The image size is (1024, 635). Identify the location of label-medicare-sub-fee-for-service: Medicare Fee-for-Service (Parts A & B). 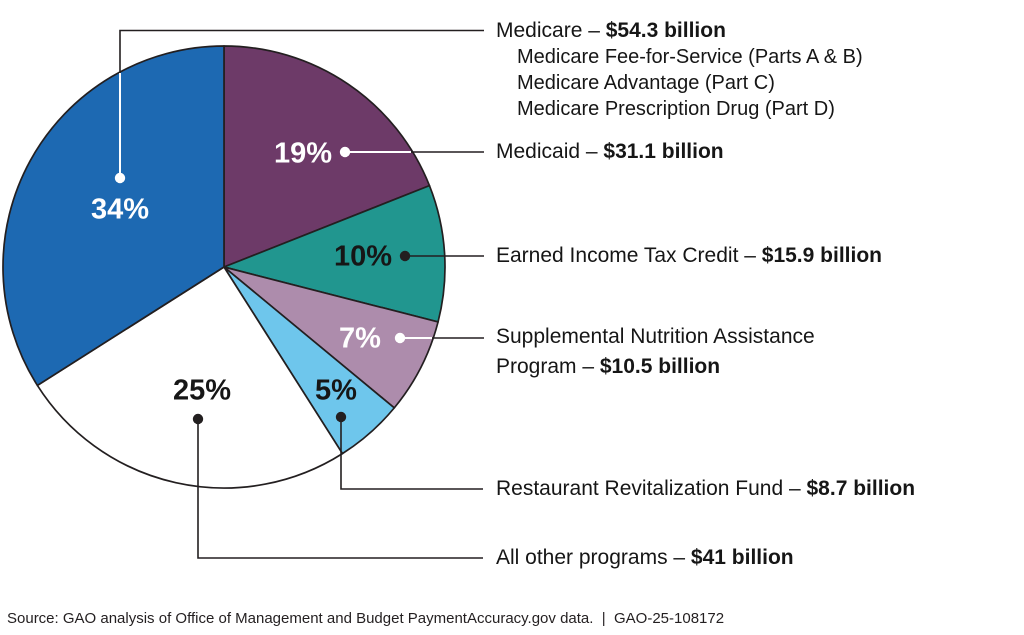
(690, 57).